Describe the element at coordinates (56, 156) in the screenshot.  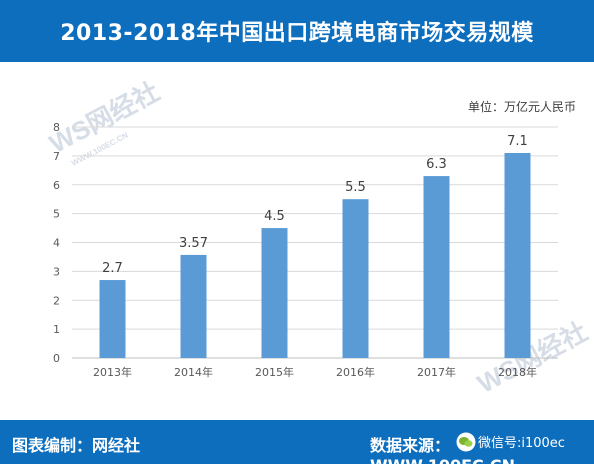
I see `y-tick-label: 7` at that location.